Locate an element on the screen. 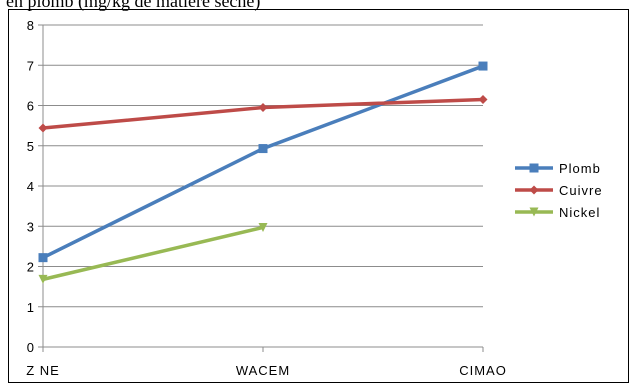  series-line-nickel is located at coordinates (153, 253).